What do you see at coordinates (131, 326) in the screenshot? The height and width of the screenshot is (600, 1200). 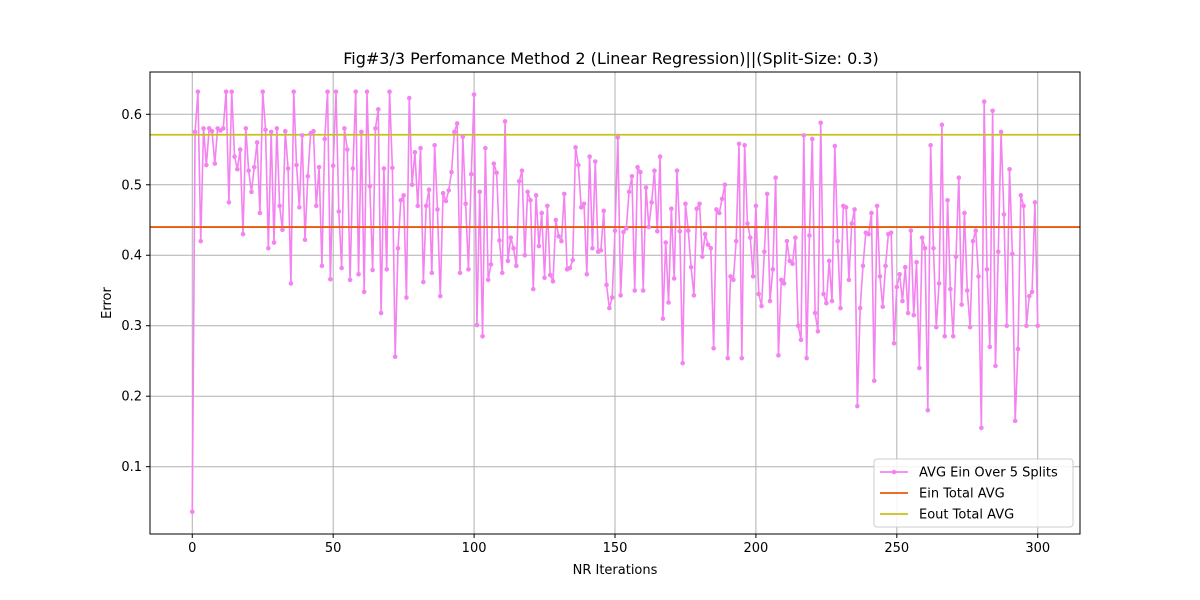 I see `y-tick-label: 0.3` at bounding box center [131, 326].